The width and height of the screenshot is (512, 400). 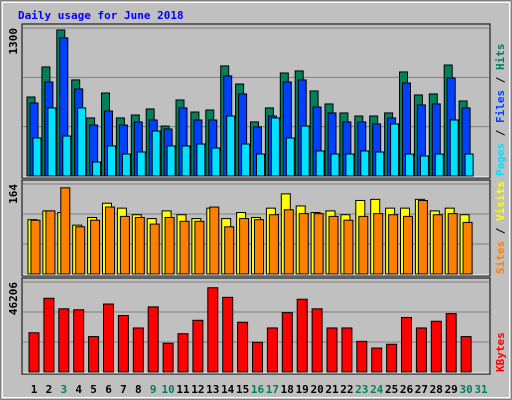 I want to click on legend-entry: Pages, so click(x=500, y=159).